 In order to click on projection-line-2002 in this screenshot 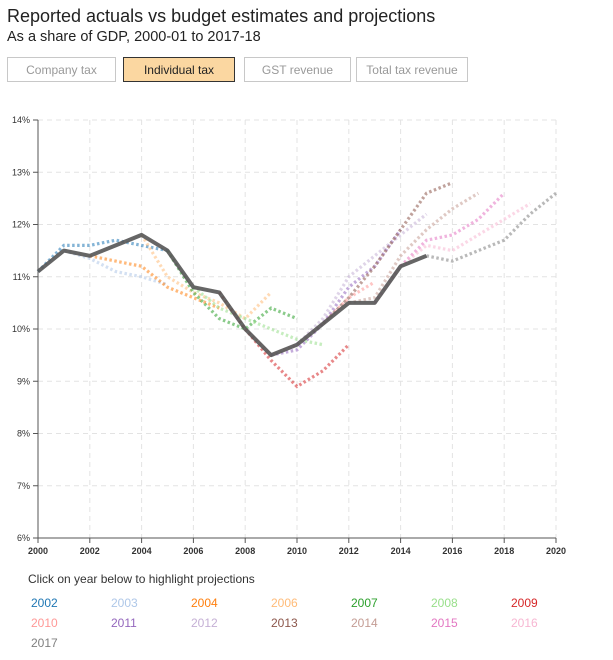, I will do `click(102, 255)`.